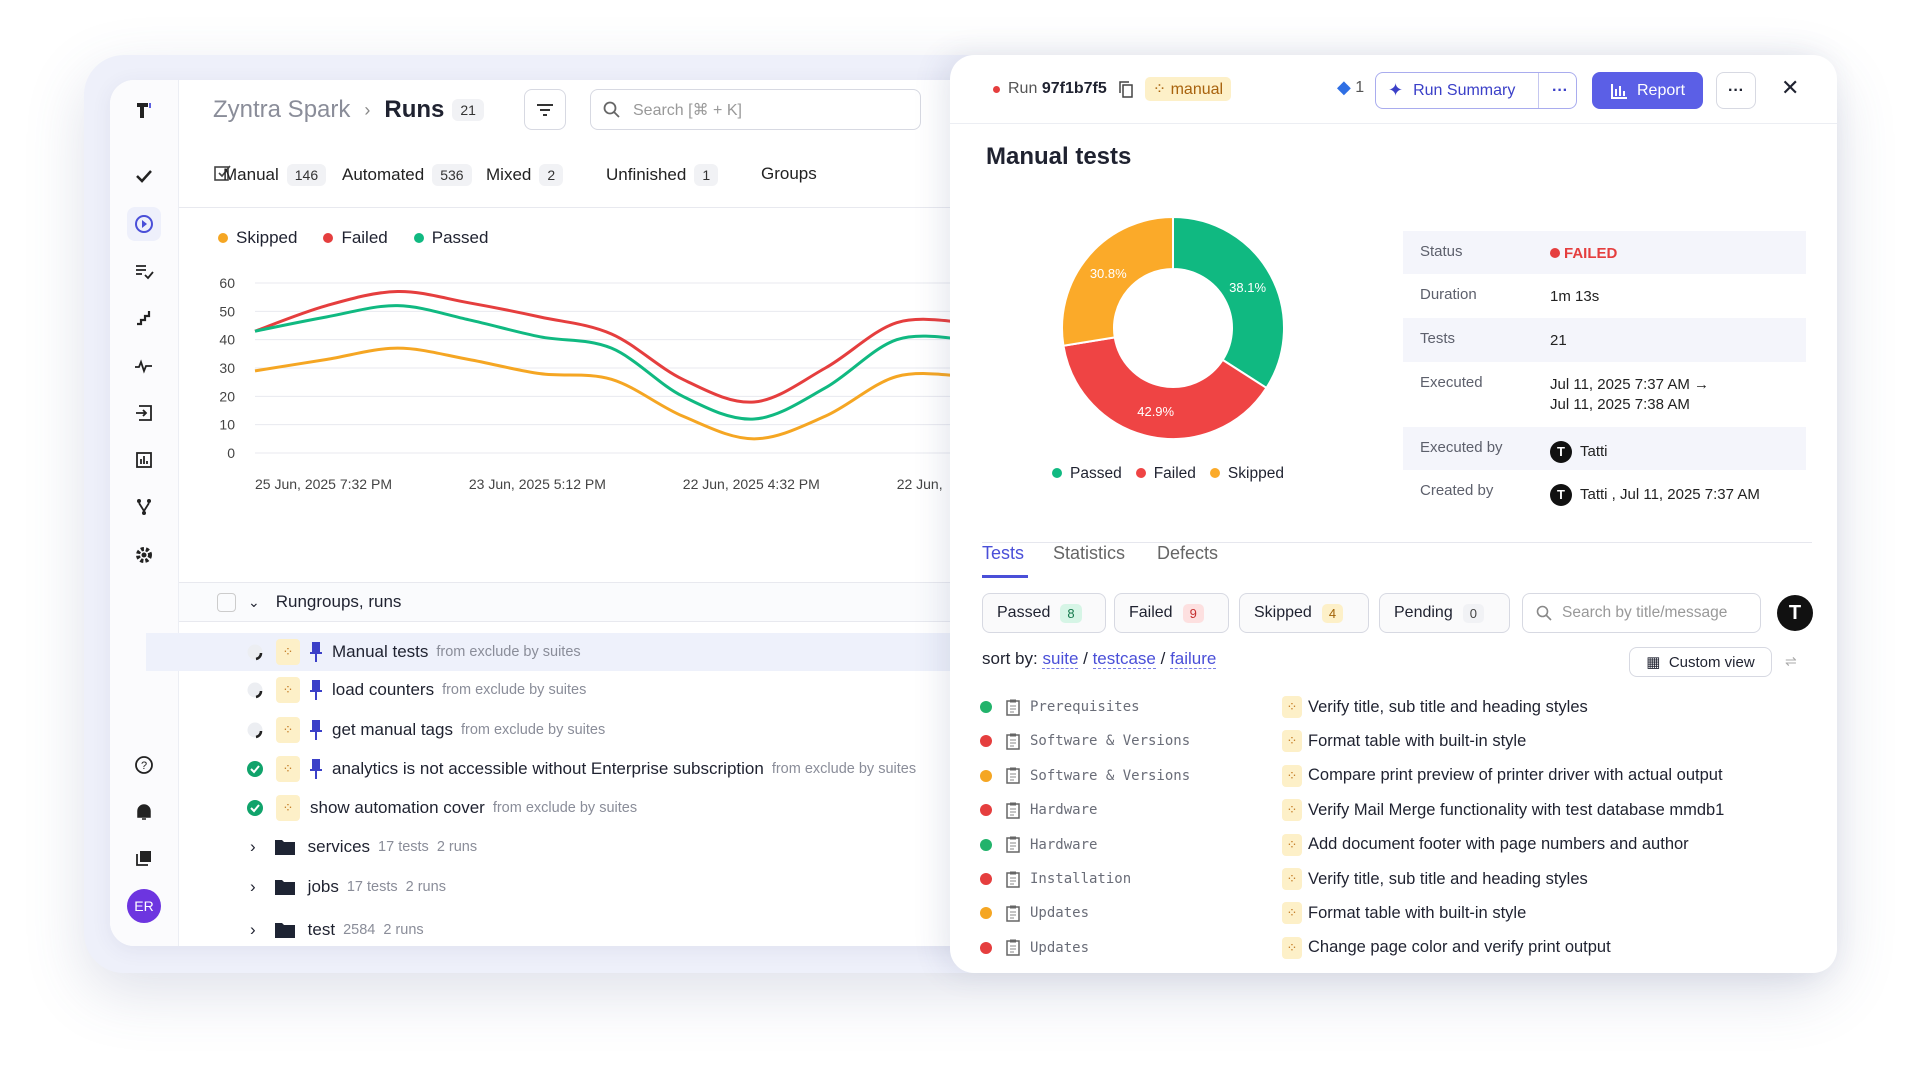  Describe the element at coordinates (558, 730) in the screenshot. I see `run-row: ⁘ get manual tags from exclude by suites` at that location.